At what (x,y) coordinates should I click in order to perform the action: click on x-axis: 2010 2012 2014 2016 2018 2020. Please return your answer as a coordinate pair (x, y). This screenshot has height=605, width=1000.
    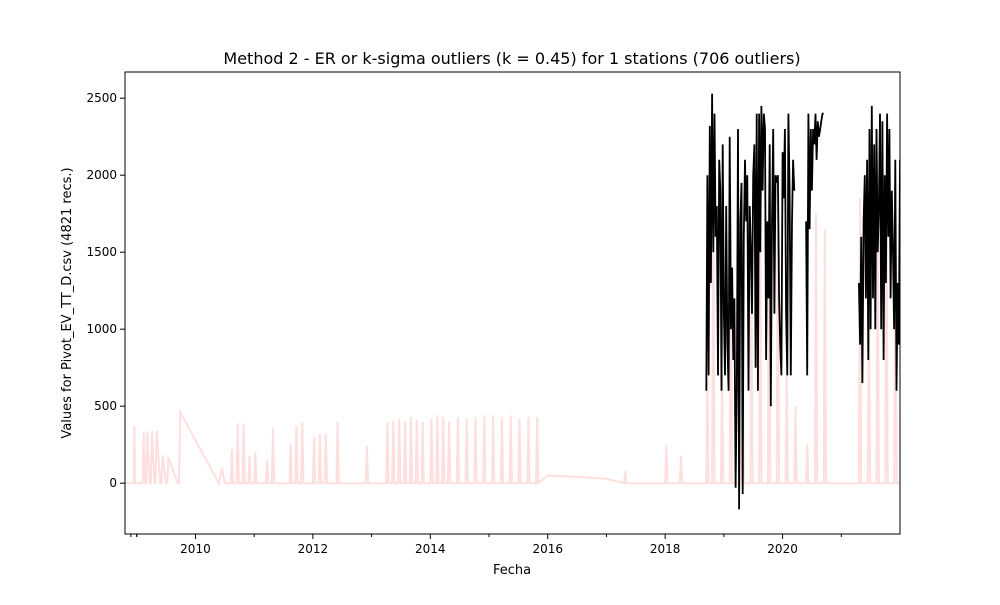
    Looking at the image, I should click on (486, 545).